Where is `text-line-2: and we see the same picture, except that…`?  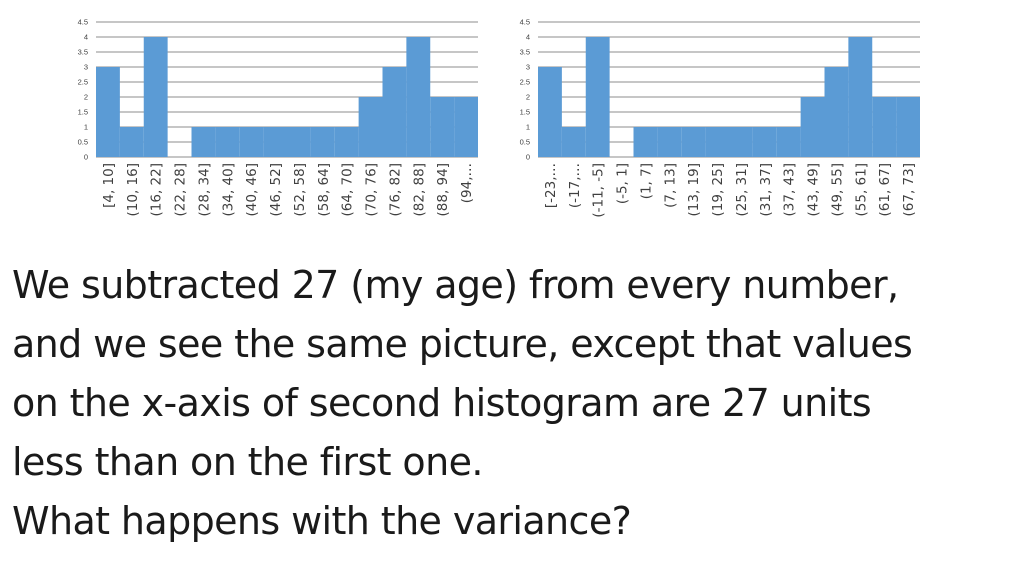
text-line-2: and we see the same picture, except that… is located at coordinates (462, 344).